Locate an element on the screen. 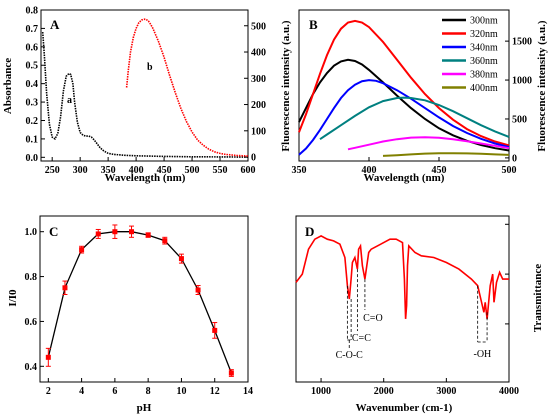  panel-b-frame is located at coordinates (404, 85).